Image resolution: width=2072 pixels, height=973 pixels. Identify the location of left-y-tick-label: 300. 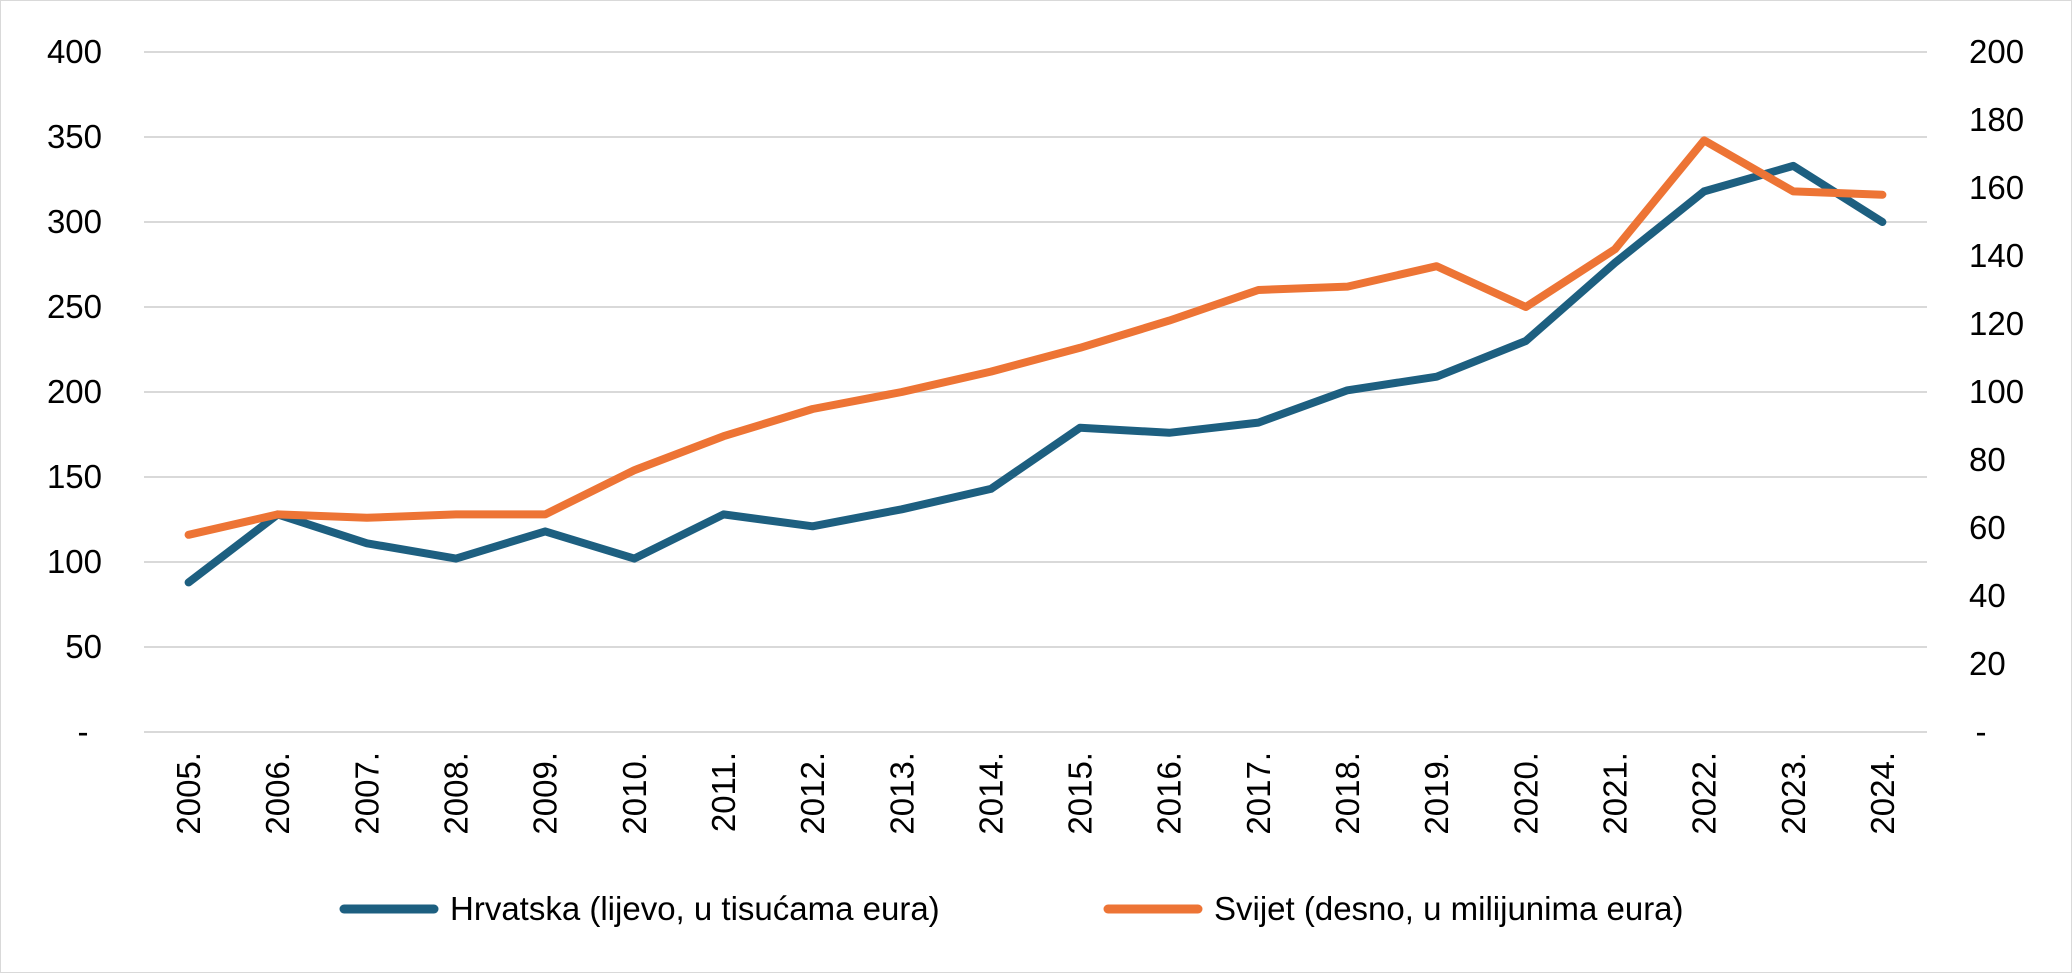
(74, 221).